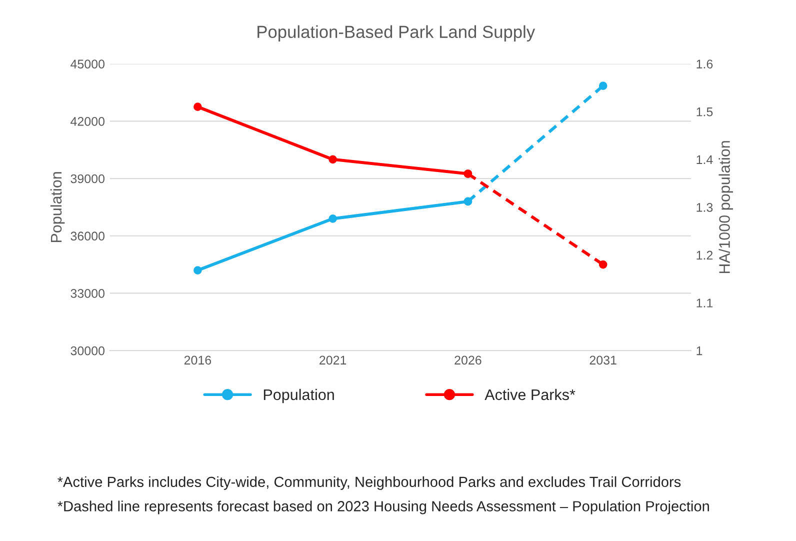  I want to click on y2-tick-label: 1, so click(699, 351).